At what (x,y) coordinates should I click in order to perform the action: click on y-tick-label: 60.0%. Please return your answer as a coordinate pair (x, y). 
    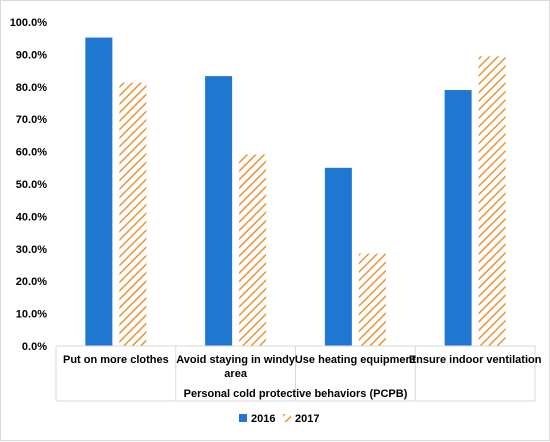
    Looking at the image, I should click on (31, 153).